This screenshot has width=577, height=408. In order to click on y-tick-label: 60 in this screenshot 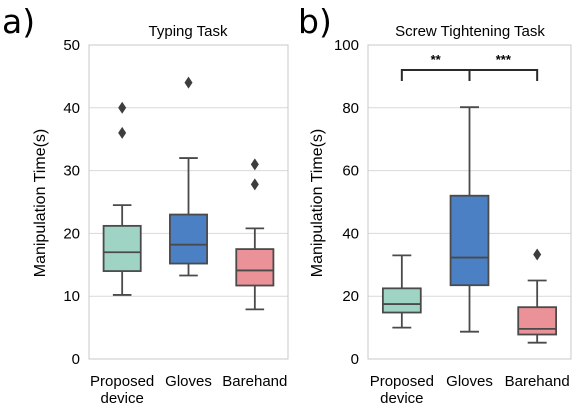, I will do `click(350, 171)`.